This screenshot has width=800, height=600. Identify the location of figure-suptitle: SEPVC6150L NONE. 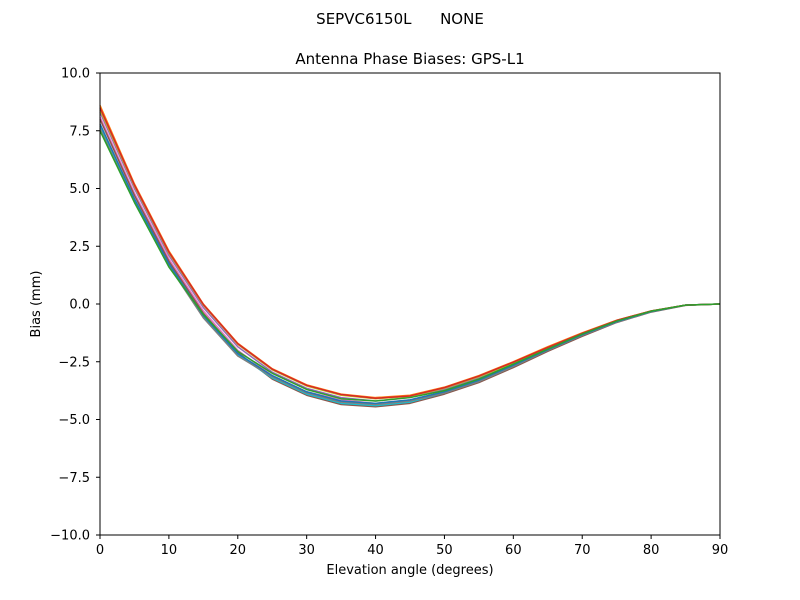
(400, 19).